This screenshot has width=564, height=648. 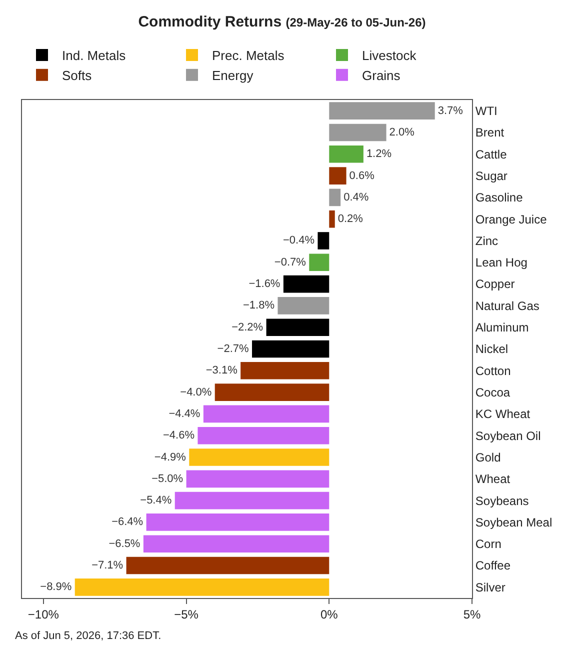 What do you see at coordinates (351, 219) in the screenshot?
I see `data-label: 0.2%` at bounding box center [351, 219].